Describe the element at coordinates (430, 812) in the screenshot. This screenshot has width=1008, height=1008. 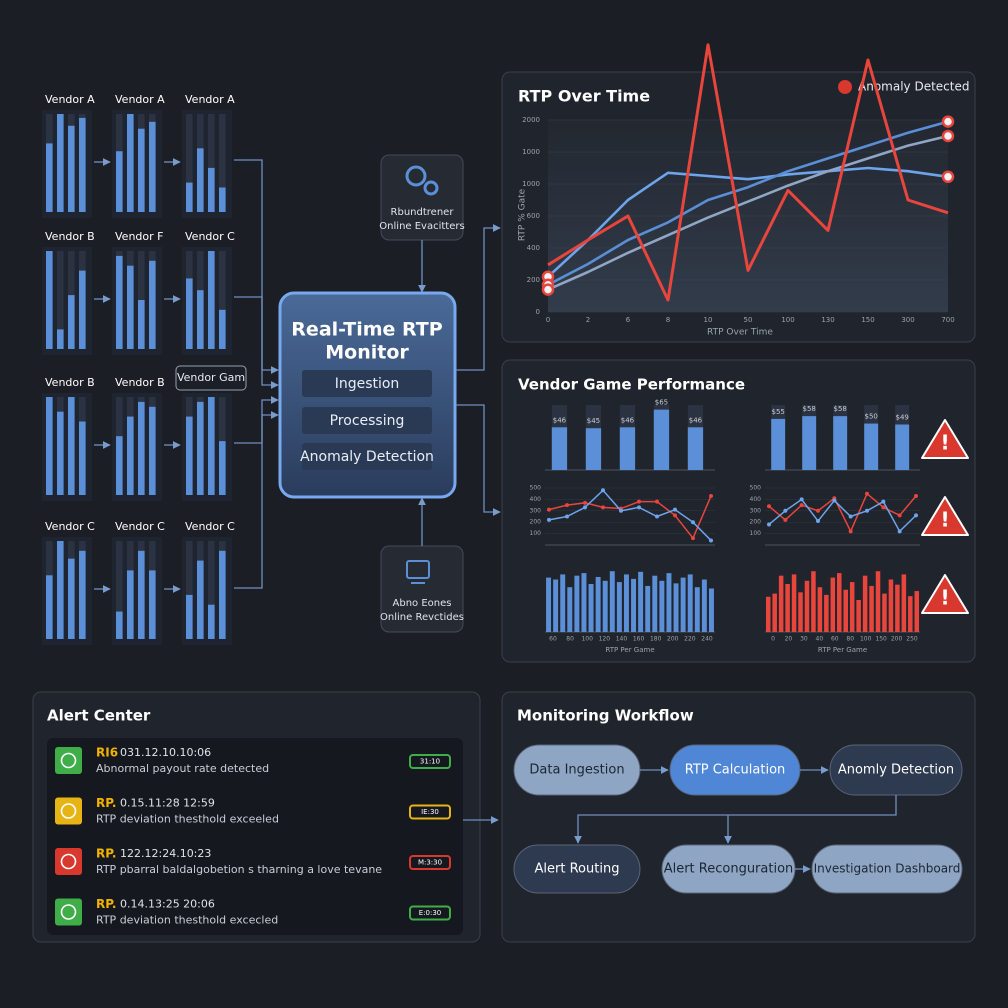
I see `alert-badge-text: IE:30` at that location.